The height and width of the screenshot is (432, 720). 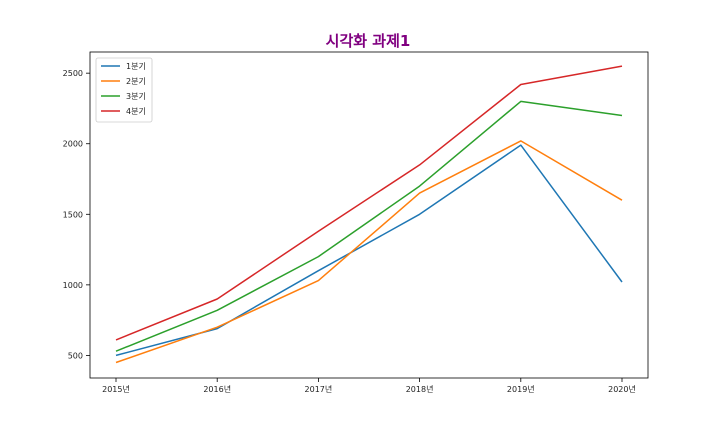 I want to click on legend: 1분기 2분기 3분기 4분기, so click(x=124, y=90).